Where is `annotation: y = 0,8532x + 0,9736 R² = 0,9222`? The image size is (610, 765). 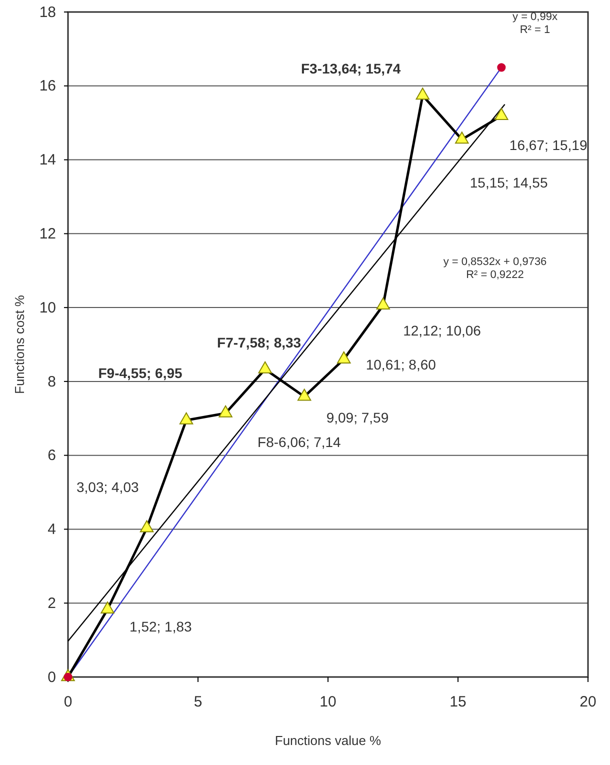 annotation: y = 0,8532x + 0,9736 R² = 0,9222 is located at coordinates (495, 269).